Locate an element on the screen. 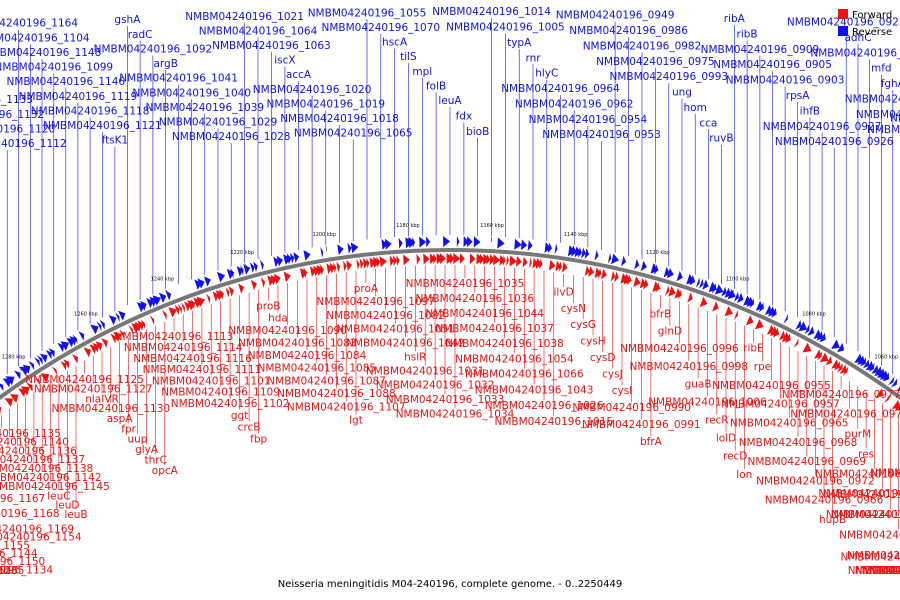 Image resolution: width=900 pixels, height=600 pixels. forward-gene-label: res is located at coordinates (866, 455).